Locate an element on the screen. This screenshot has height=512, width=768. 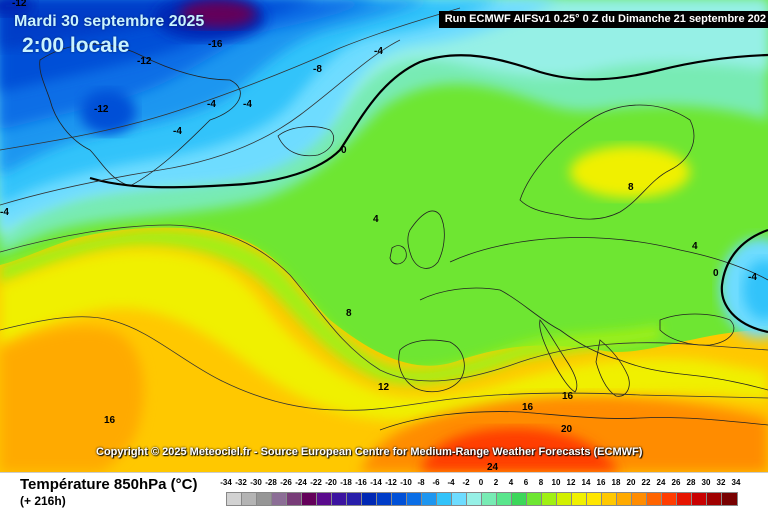
legend-tick: -22 is located at coordinates (316, 482).